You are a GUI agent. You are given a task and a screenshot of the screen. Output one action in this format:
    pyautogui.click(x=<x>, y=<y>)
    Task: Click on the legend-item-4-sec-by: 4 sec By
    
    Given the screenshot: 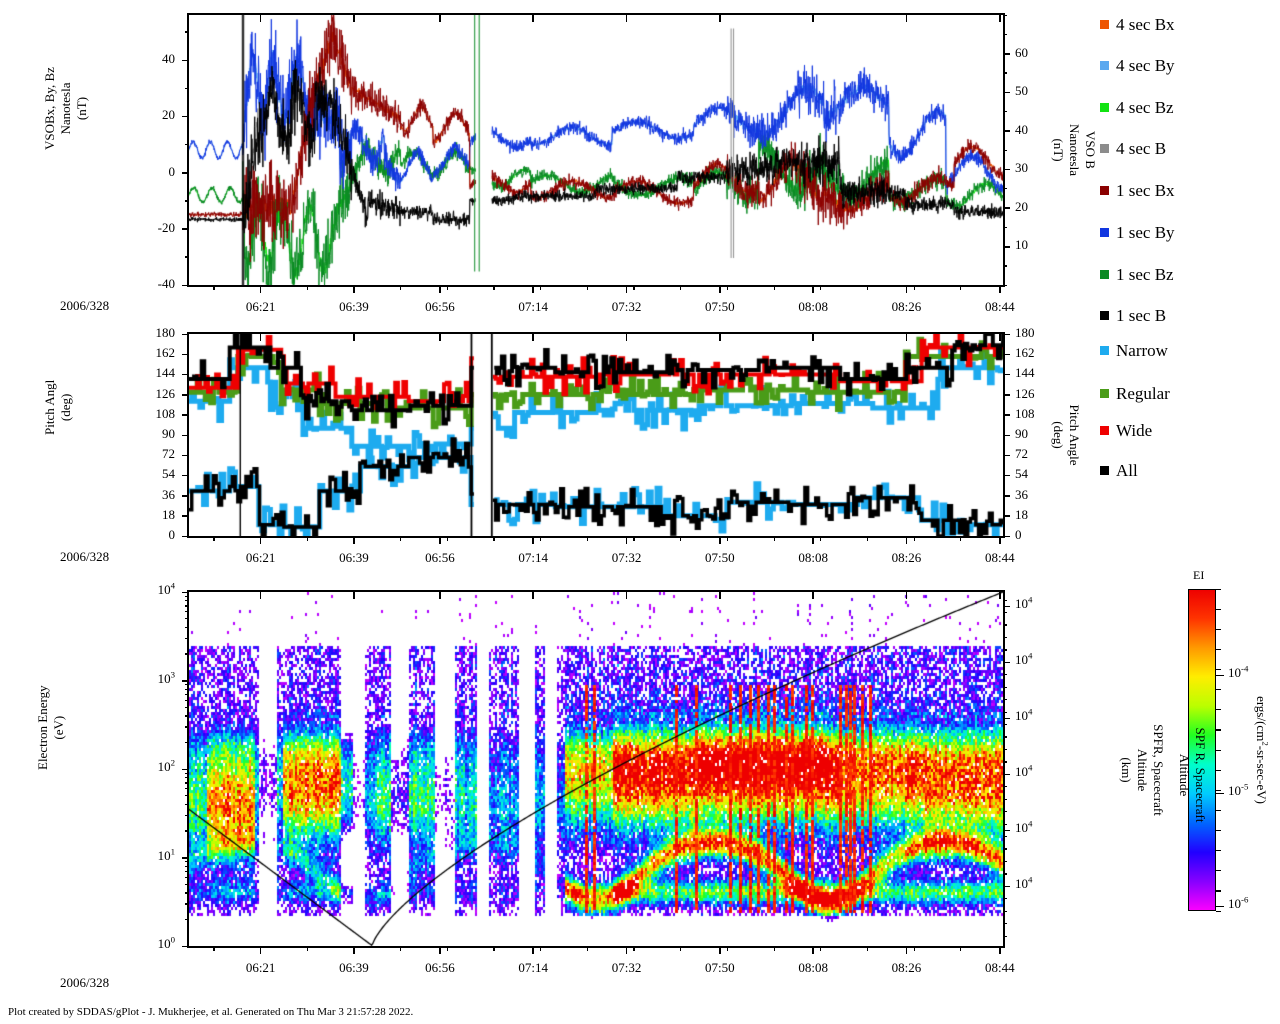 What is the action you would take?
    pyautogui.click(x=1137, y=65)
    